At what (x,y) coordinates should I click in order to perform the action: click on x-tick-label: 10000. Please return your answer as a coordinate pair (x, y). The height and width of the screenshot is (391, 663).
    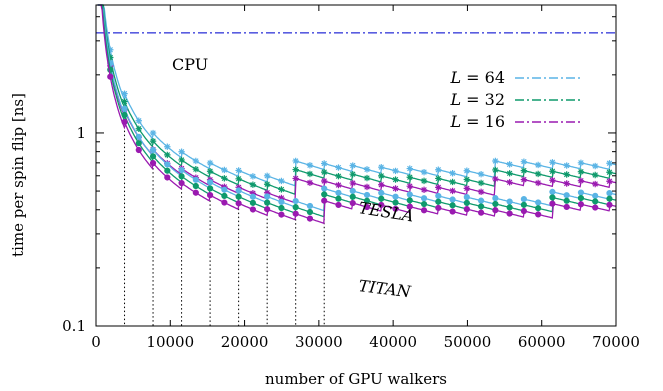
    Looking at the image, I should click on (170, 342).